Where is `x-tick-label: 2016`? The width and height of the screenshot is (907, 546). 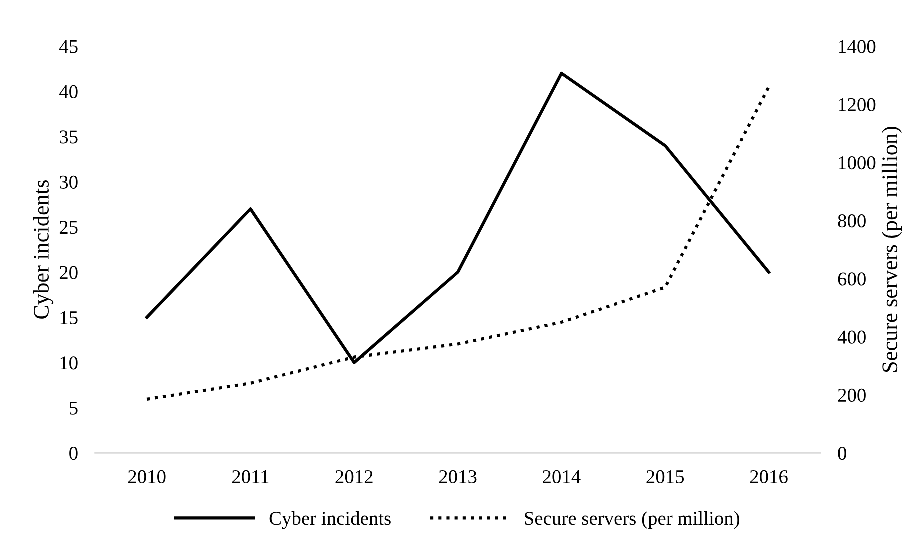 x-tick-label: 2016 is located at coordinates (769, 477).